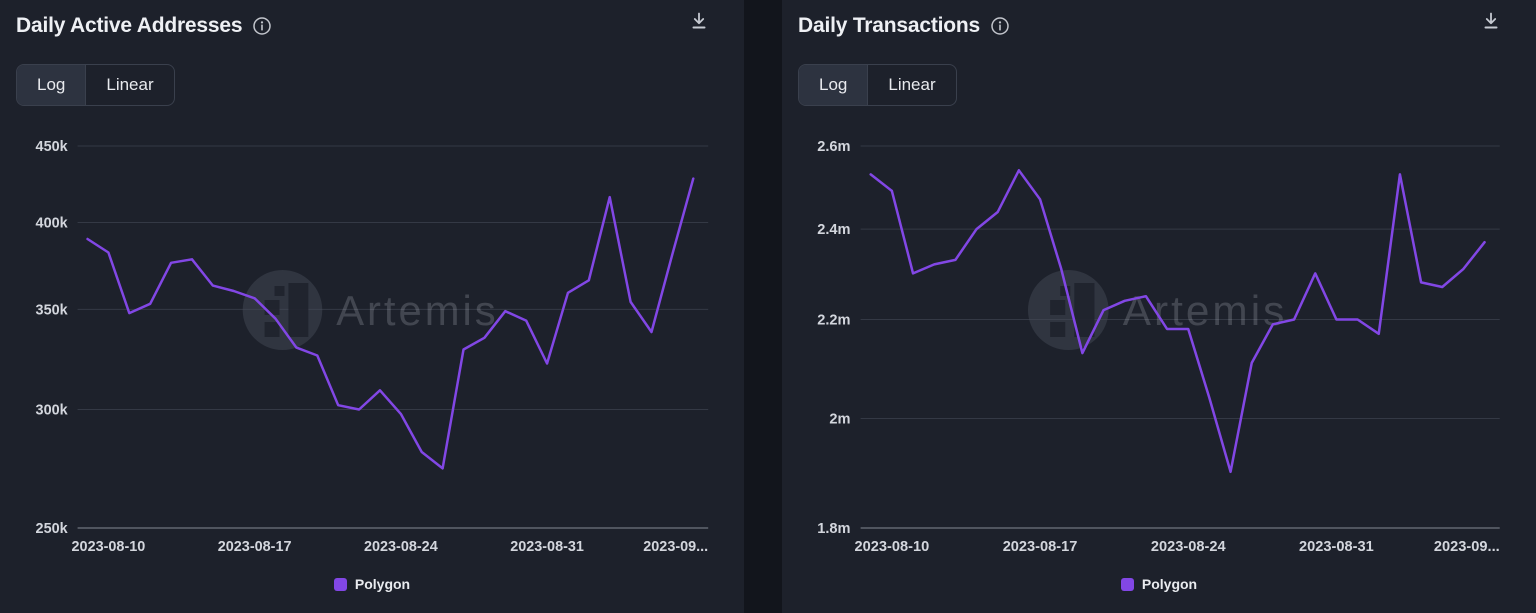 The height and width of the screenshot is (613, 1536). What do you see at coordinates (889, 25) in the screenshot?
I see `chart-title: Daily Transactions` at bounding box center [889, 25].